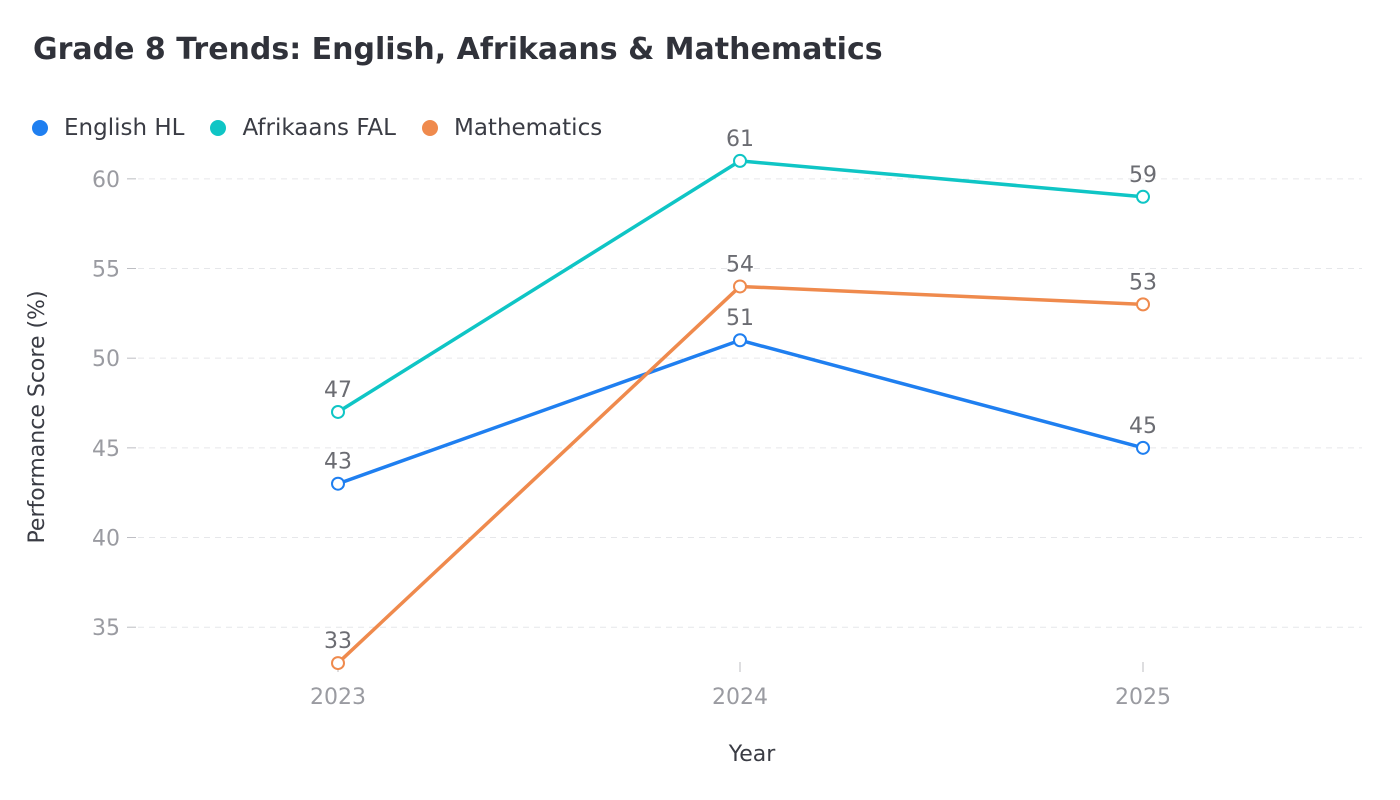  I want to click on data-label-mathematics-2023: 33, so click(338, 641).